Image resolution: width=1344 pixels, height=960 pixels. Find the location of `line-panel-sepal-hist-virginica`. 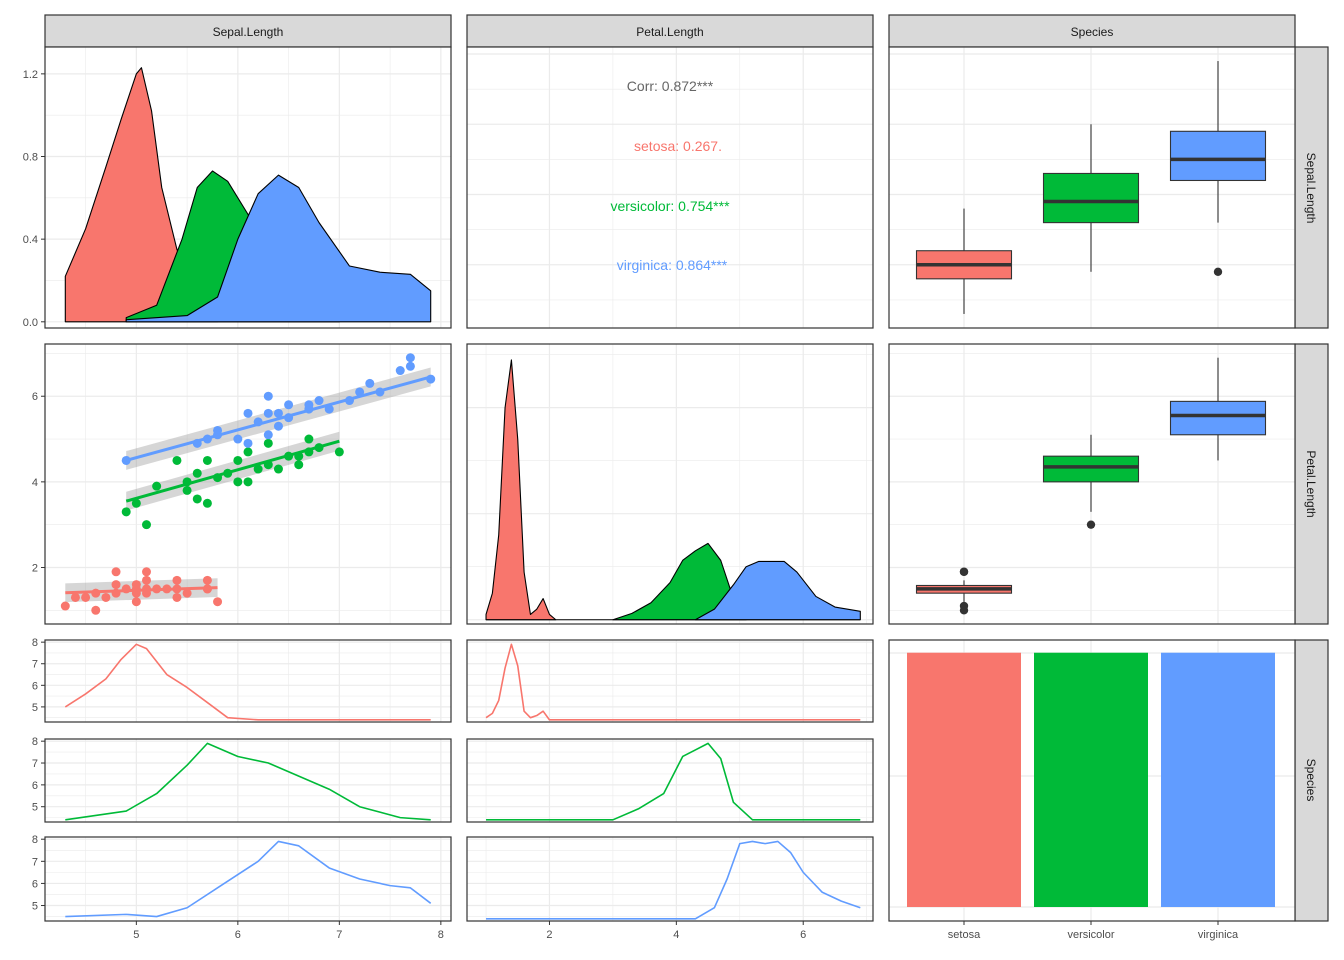

line-panel-sepal-hist-virginica is located at coordinates (248, 879).